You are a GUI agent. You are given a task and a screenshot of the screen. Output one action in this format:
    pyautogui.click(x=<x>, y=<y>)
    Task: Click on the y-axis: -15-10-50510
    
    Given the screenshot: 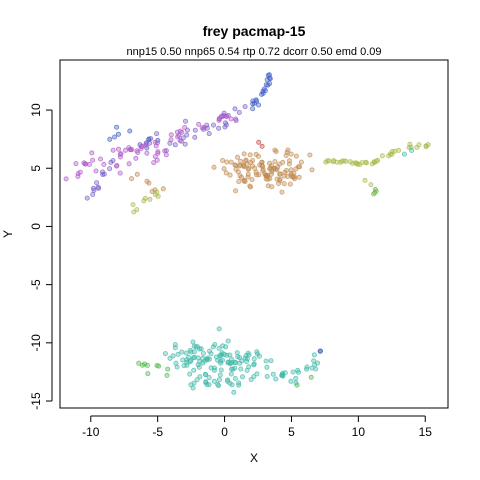 What is the action you would take?
    pyautogui.click(x=40, y=256)
    